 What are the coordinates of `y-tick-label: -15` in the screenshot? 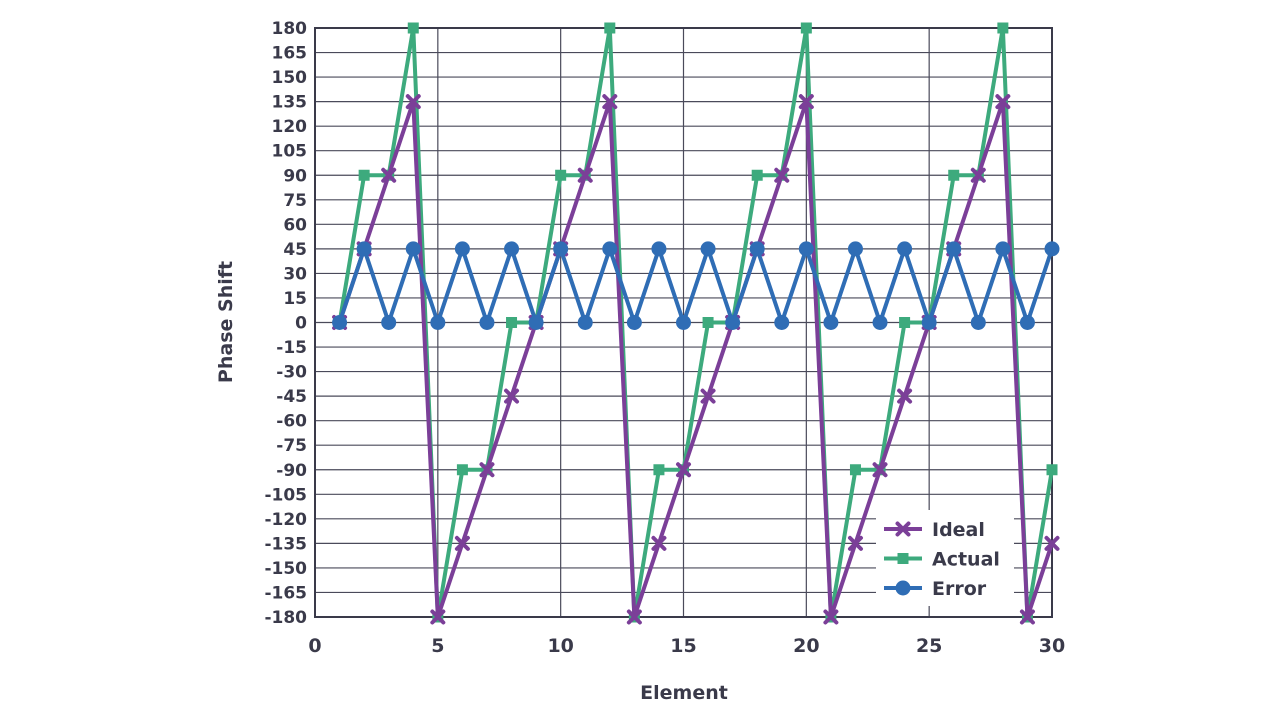 It's located at (291, 348).